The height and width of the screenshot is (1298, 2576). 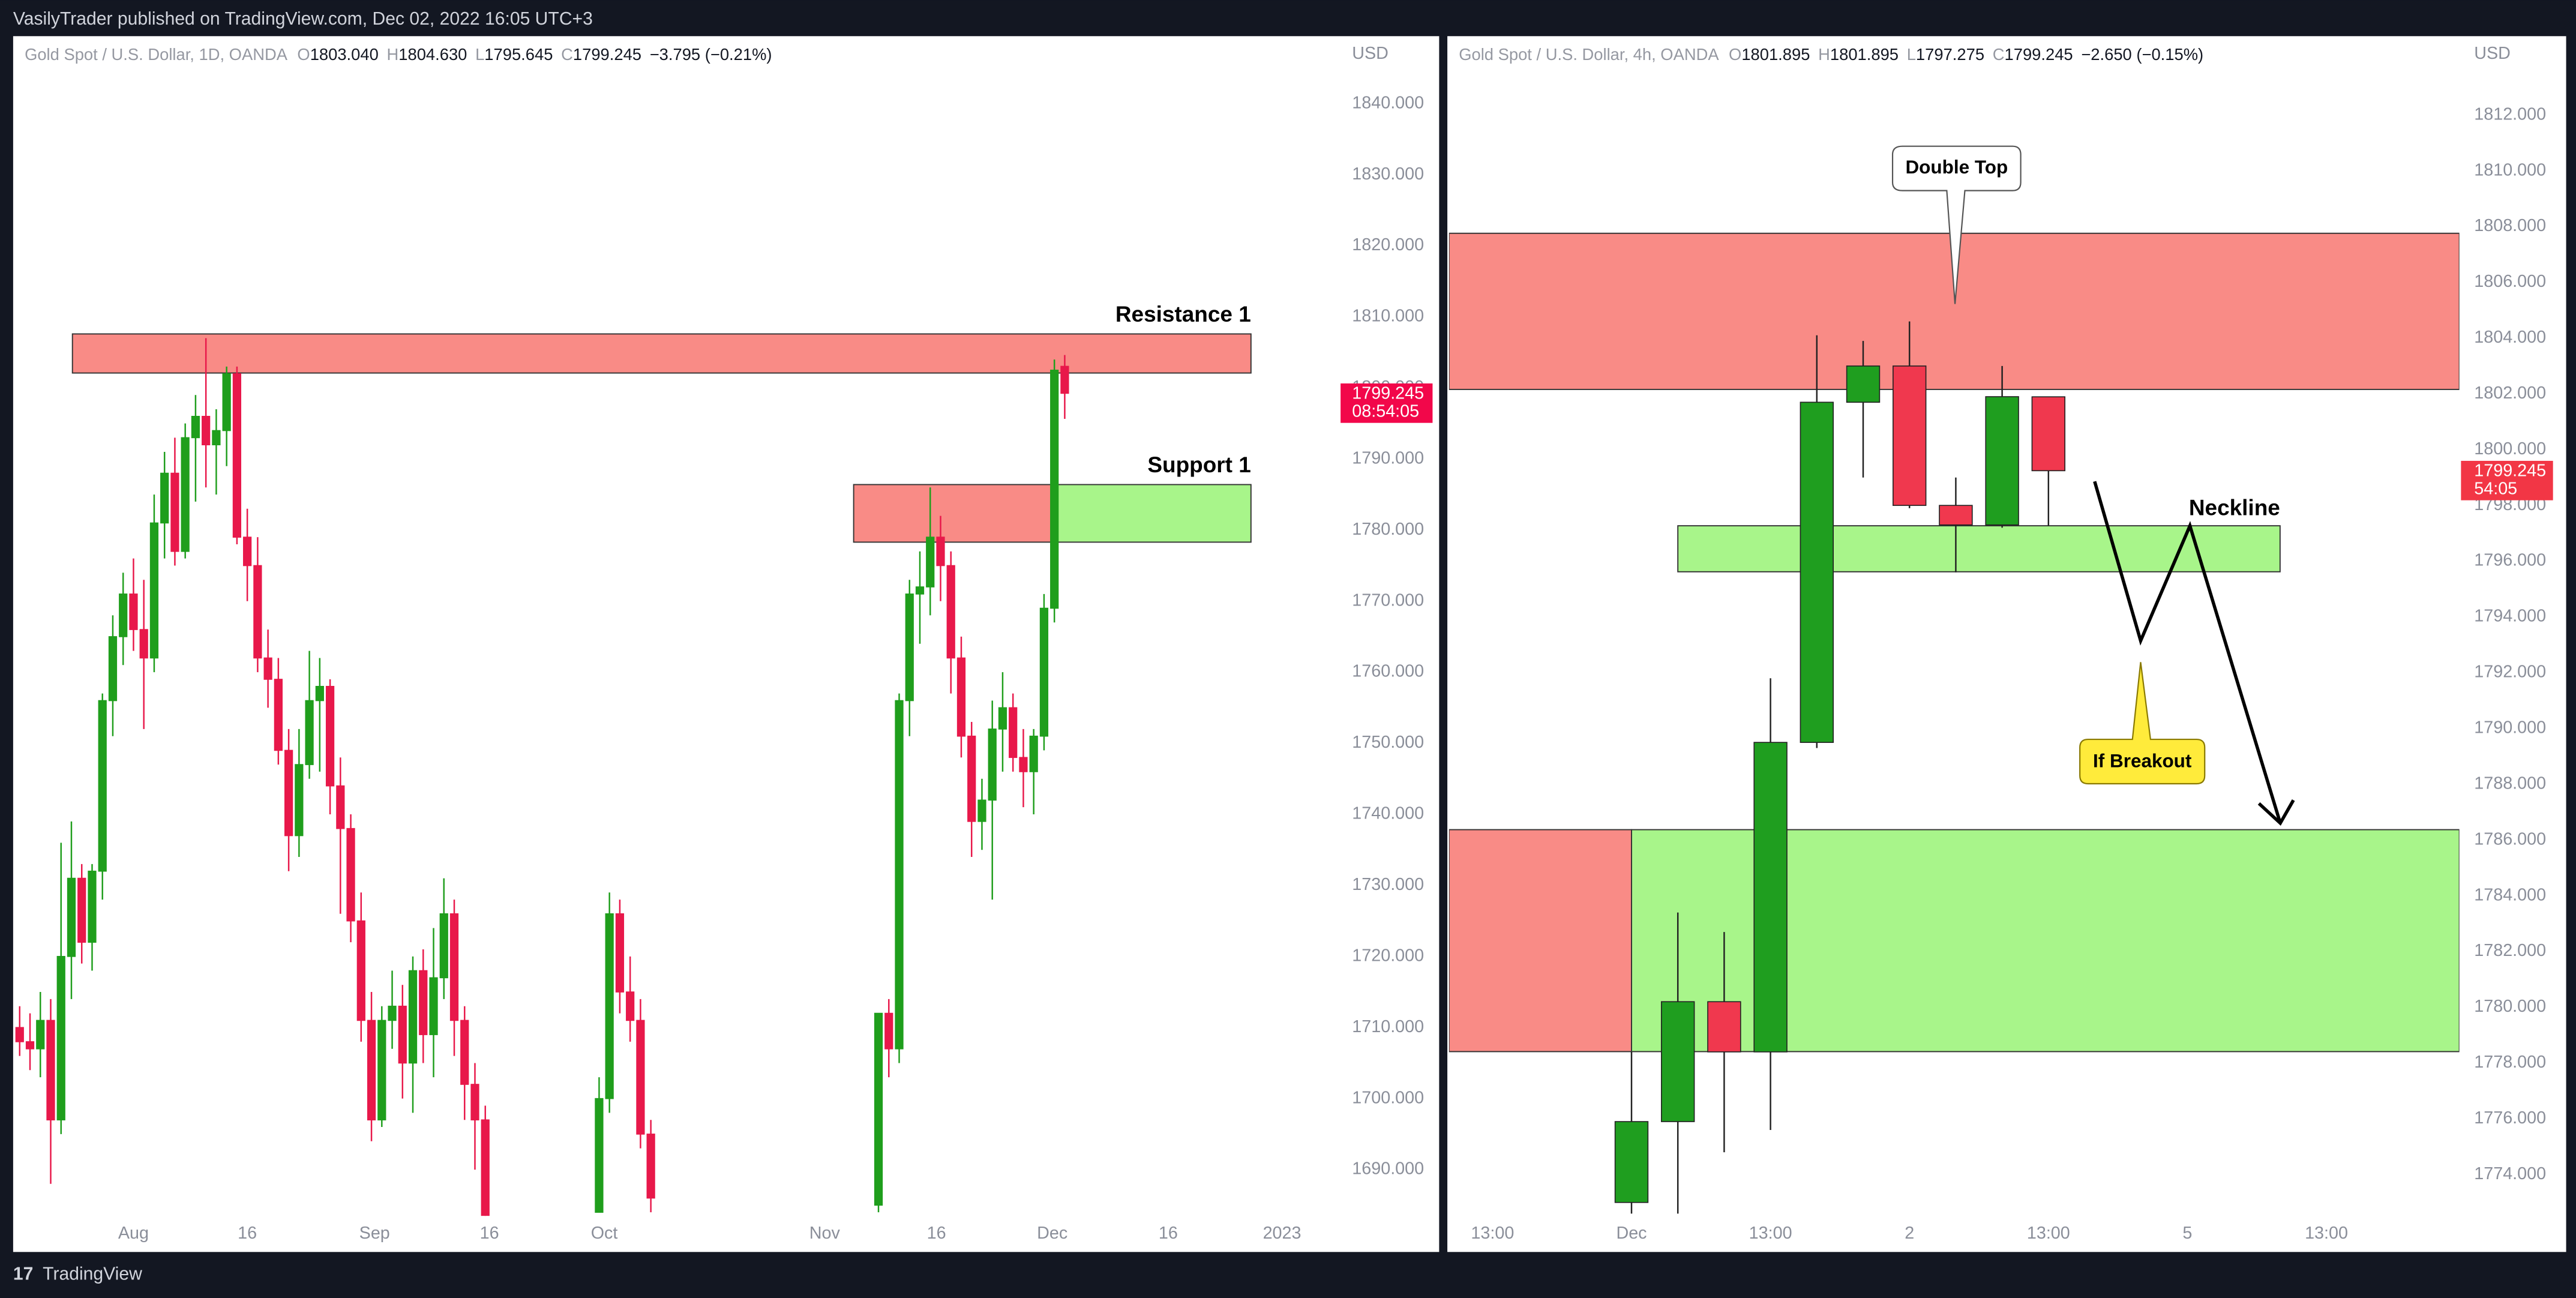 I want to click on y-tick-label: 1784.000, so click(x=2510, y=894).